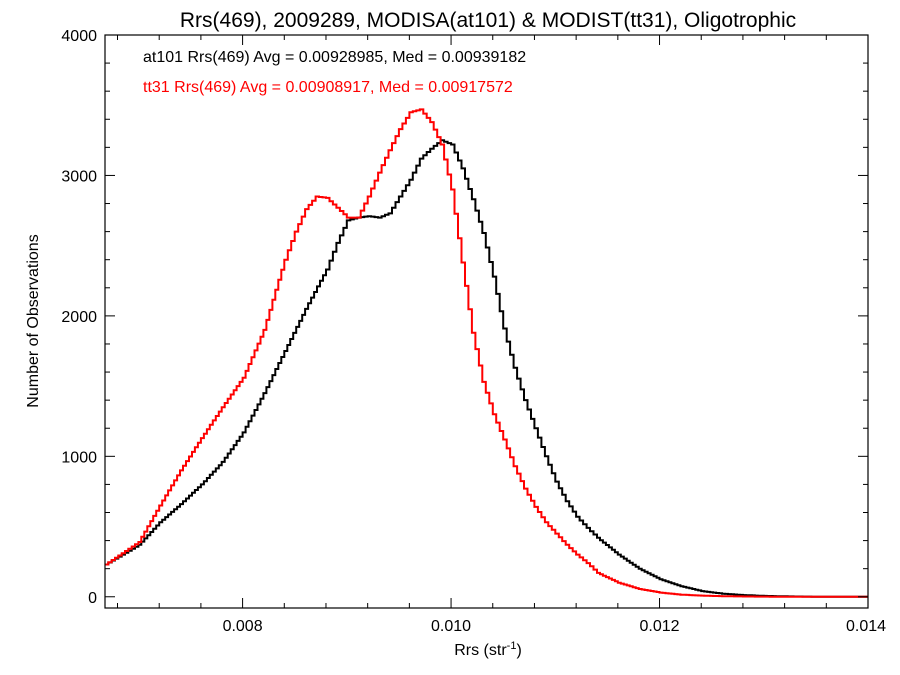 The width and height of the screenshot is (900, 675). Describe the element at coordinates (79, 457) in the screenshot. I see `y-tick-label: 1000` at that location.